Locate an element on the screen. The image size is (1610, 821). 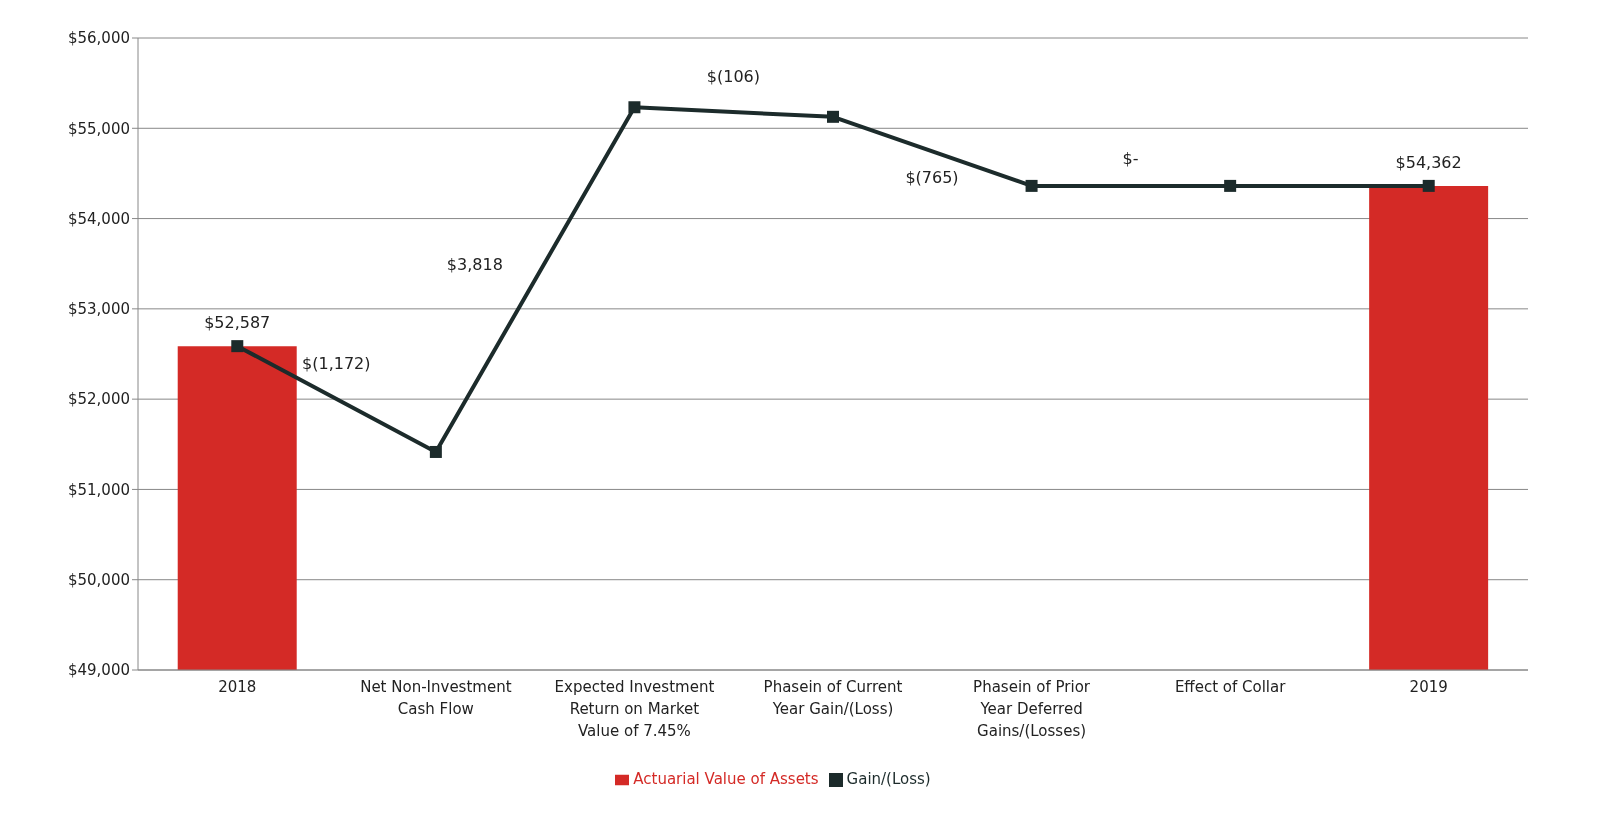
x-tick-label: Phasein of Current Year Gain/(Loss) is located at coordinates (833, 698).